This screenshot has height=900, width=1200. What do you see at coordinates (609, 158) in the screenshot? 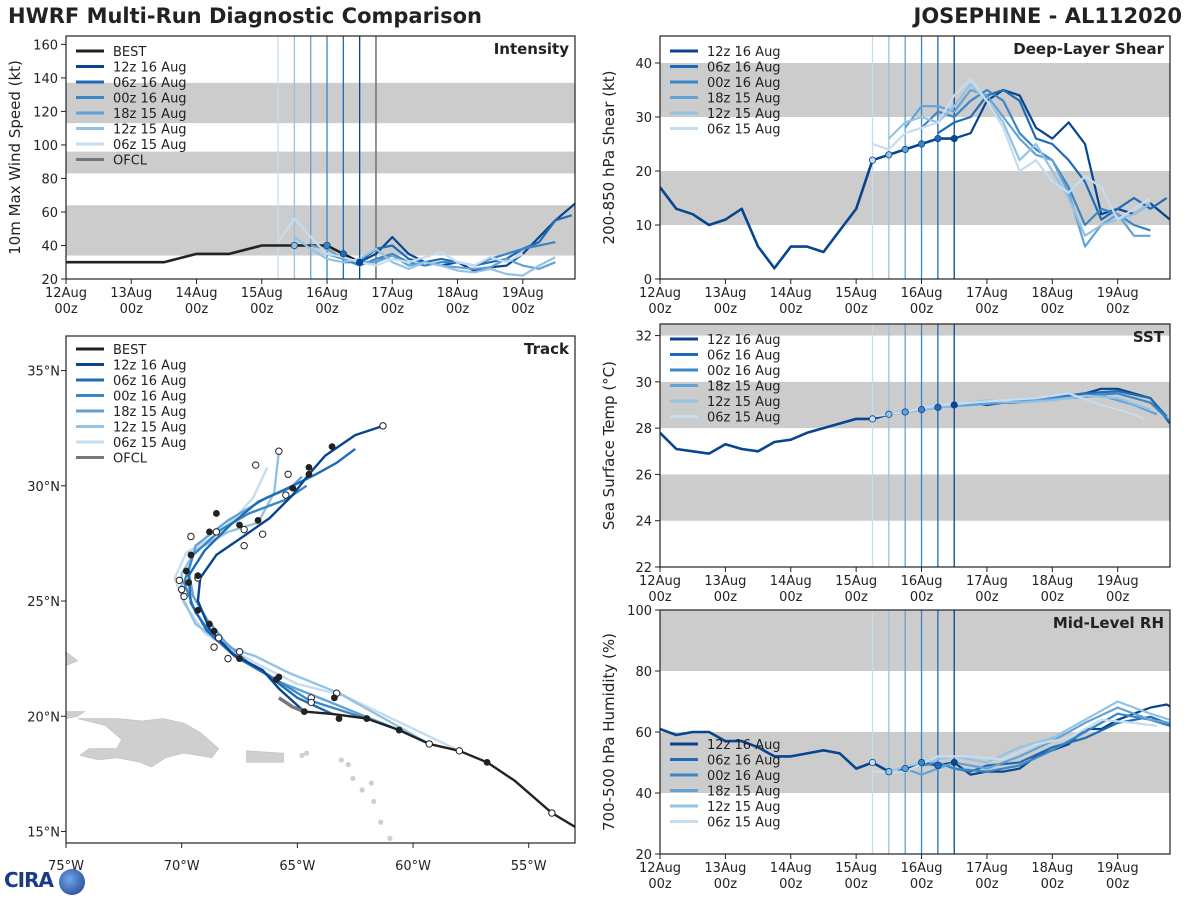
I see `y-axis-label: 200-850 hPa Shear (kt)` at bounding box center [609, 158].